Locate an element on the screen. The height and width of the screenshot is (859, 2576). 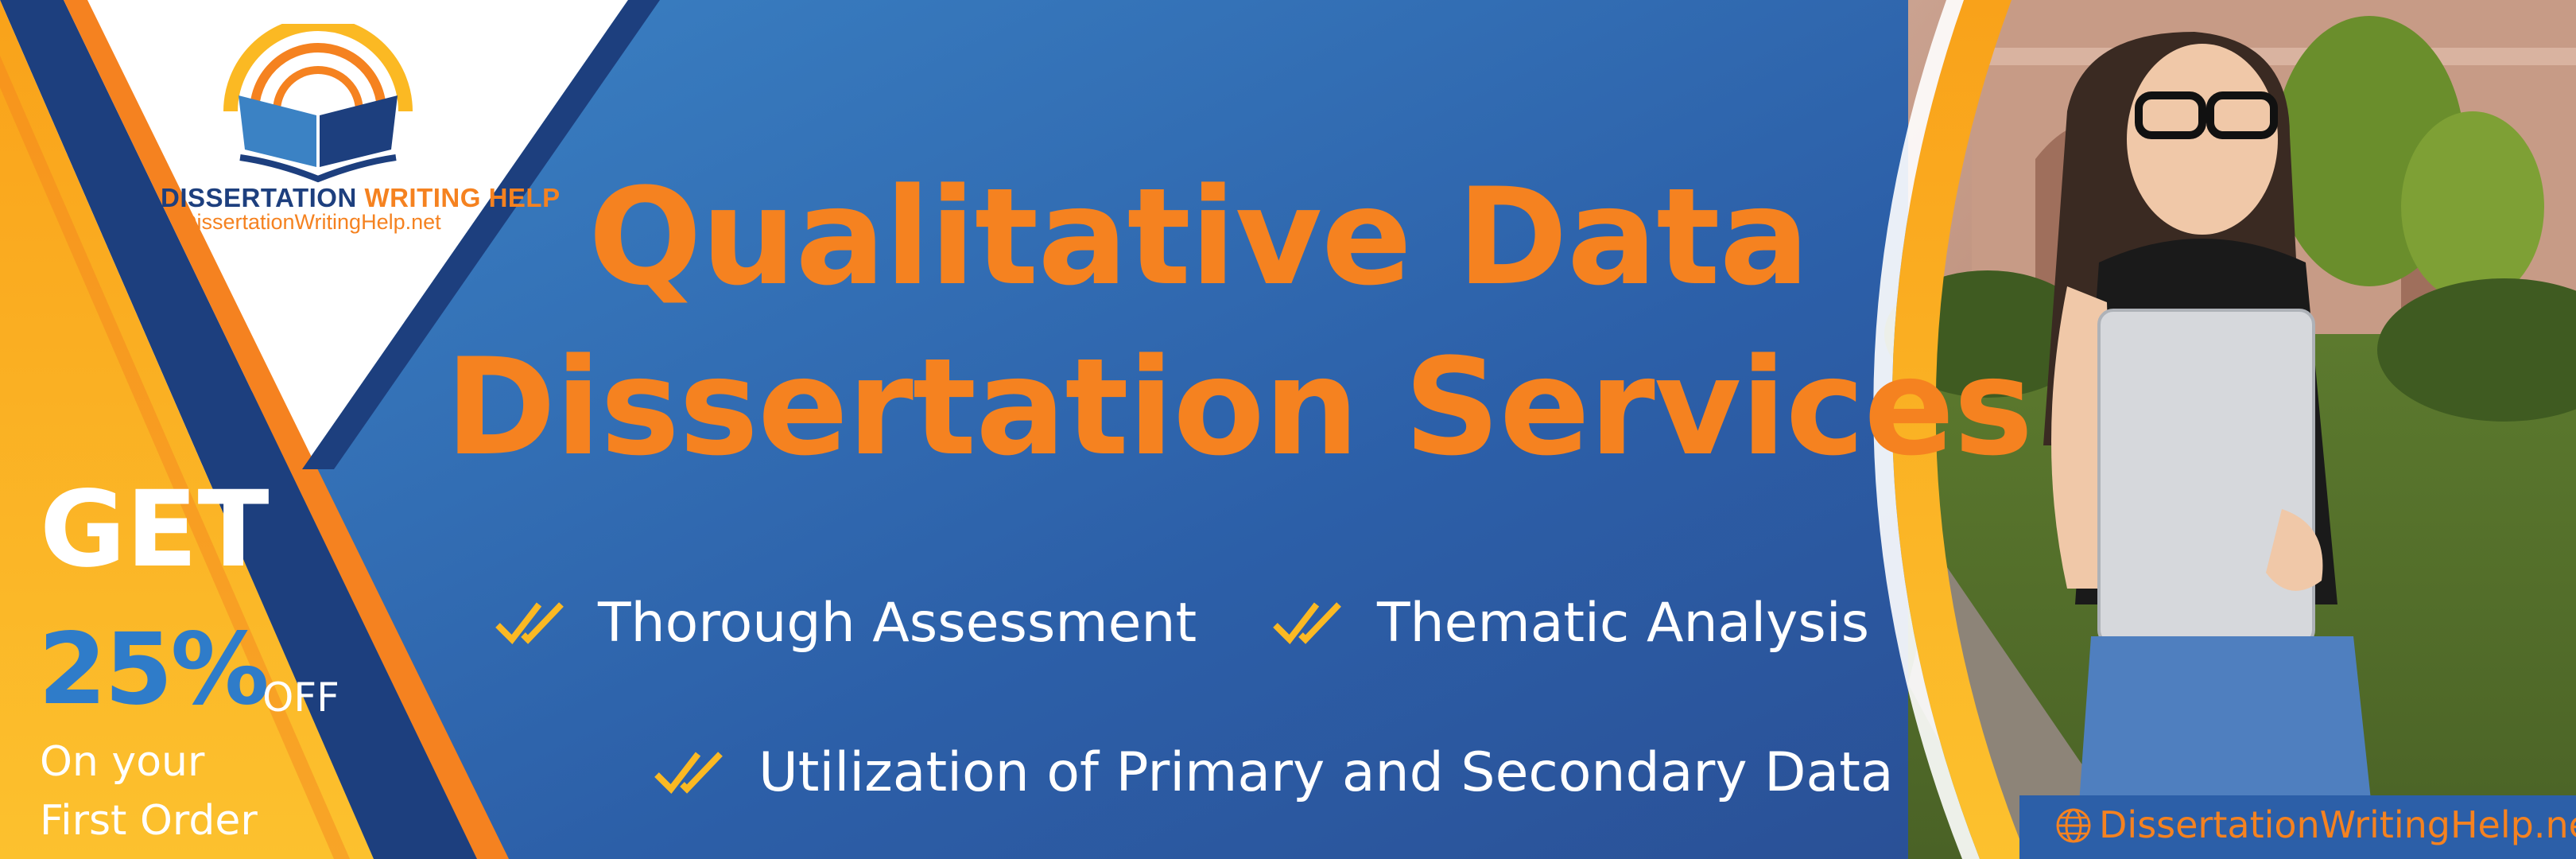
headline-line-1: Qualitative Data is located at coordinates (1199, 237).